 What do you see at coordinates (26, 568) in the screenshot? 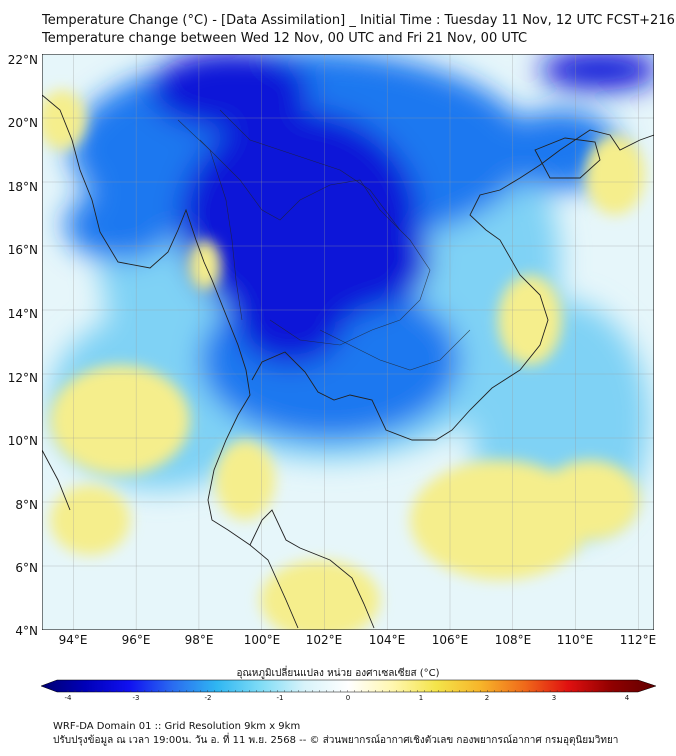
I see `lat-label: 6°N` at bounding box center [26, 568].